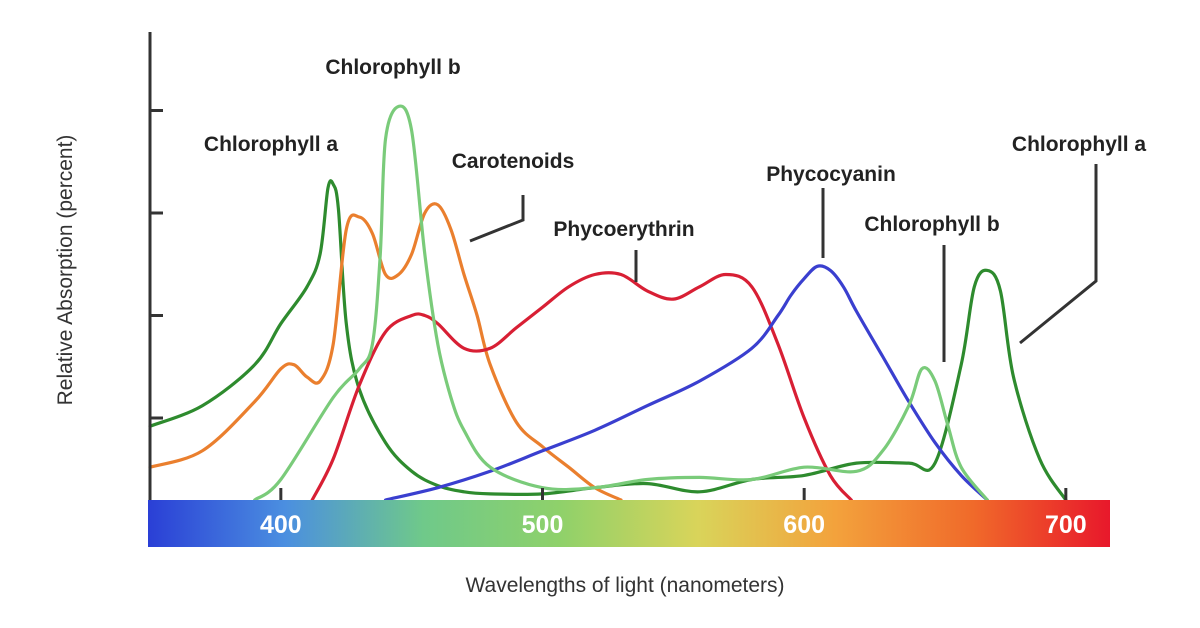 The height and width of the screenshot is (628, 1200). I want to click on x-tick-label-500: 500, so click(543, 525).